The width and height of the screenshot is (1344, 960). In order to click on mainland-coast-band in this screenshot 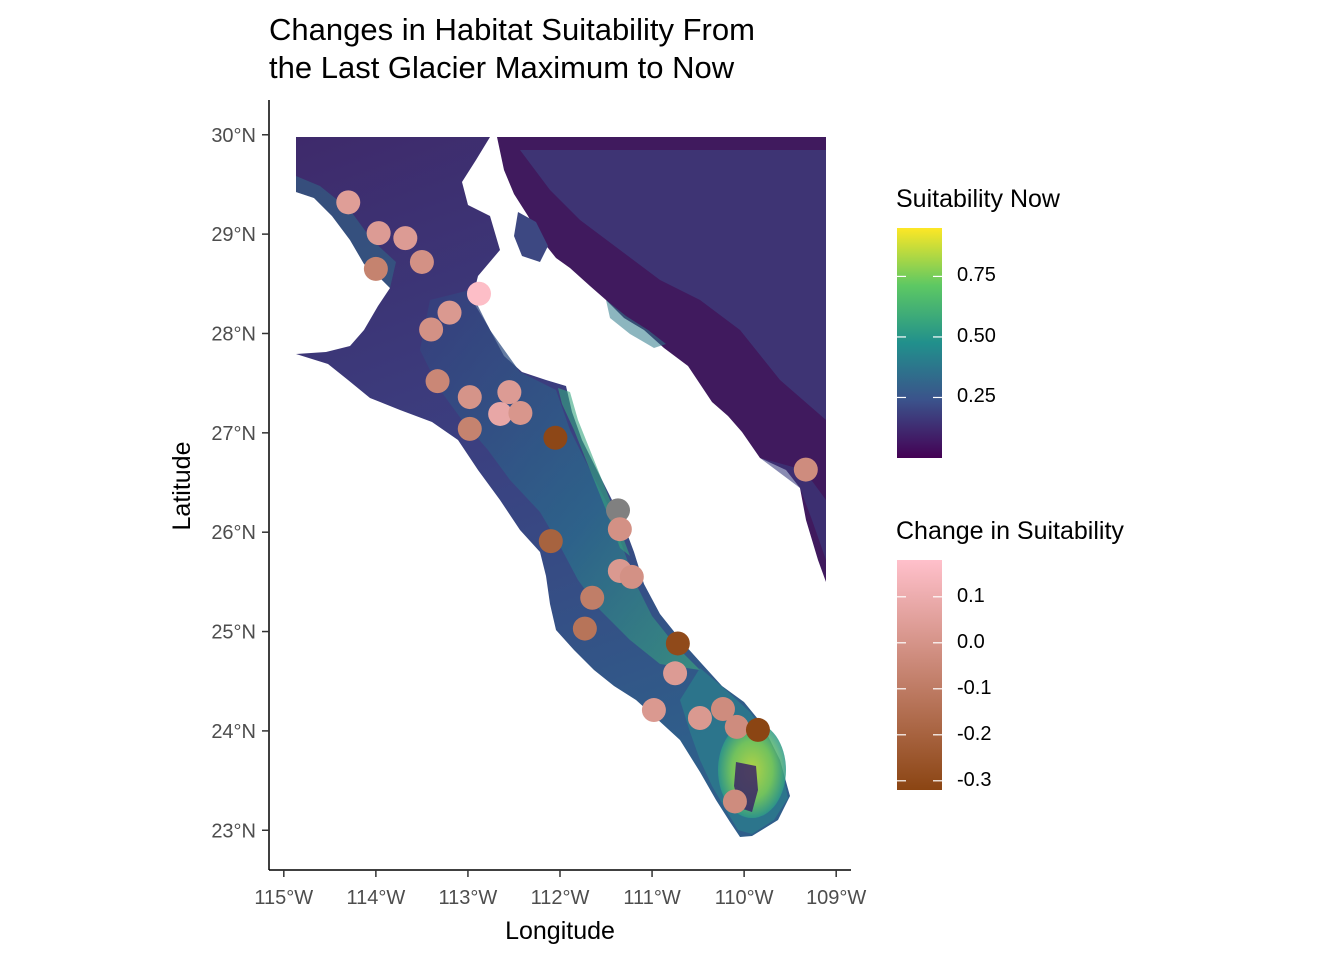, I will do `click(636, 324)`.